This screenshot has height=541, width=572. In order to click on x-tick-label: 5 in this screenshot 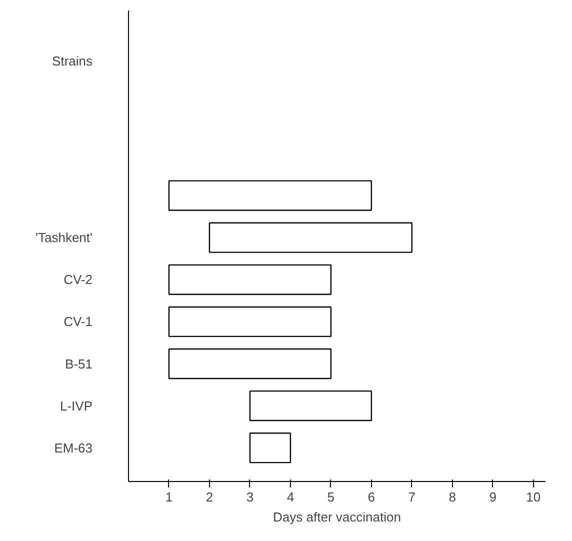, I will do `click(331, 497)`.